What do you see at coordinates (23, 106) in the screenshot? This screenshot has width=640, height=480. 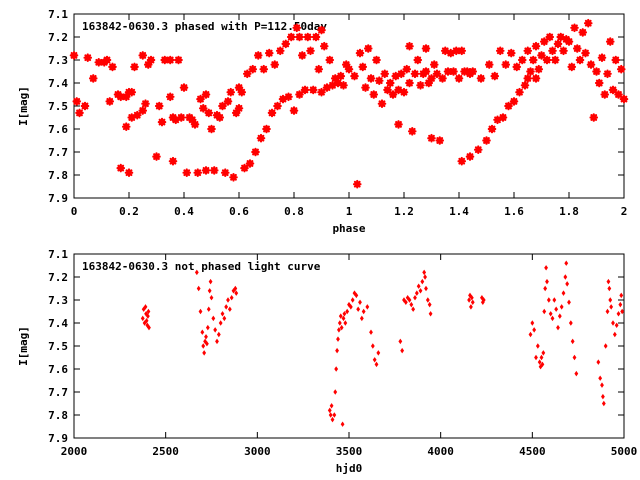 I see `y-axis-label: I[mag]` at bounding box center [23, 106].